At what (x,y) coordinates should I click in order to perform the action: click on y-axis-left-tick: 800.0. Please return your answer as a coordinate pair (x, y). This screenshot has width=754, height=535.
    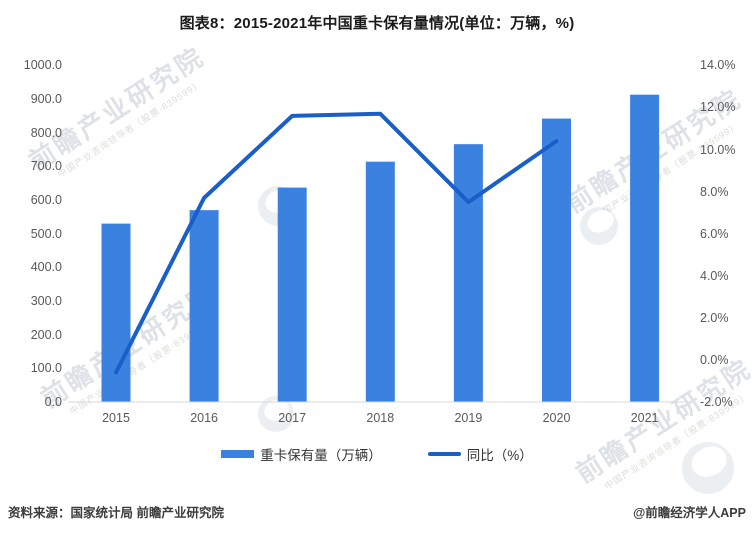
    Looking at the image, I should click on (46, 132).